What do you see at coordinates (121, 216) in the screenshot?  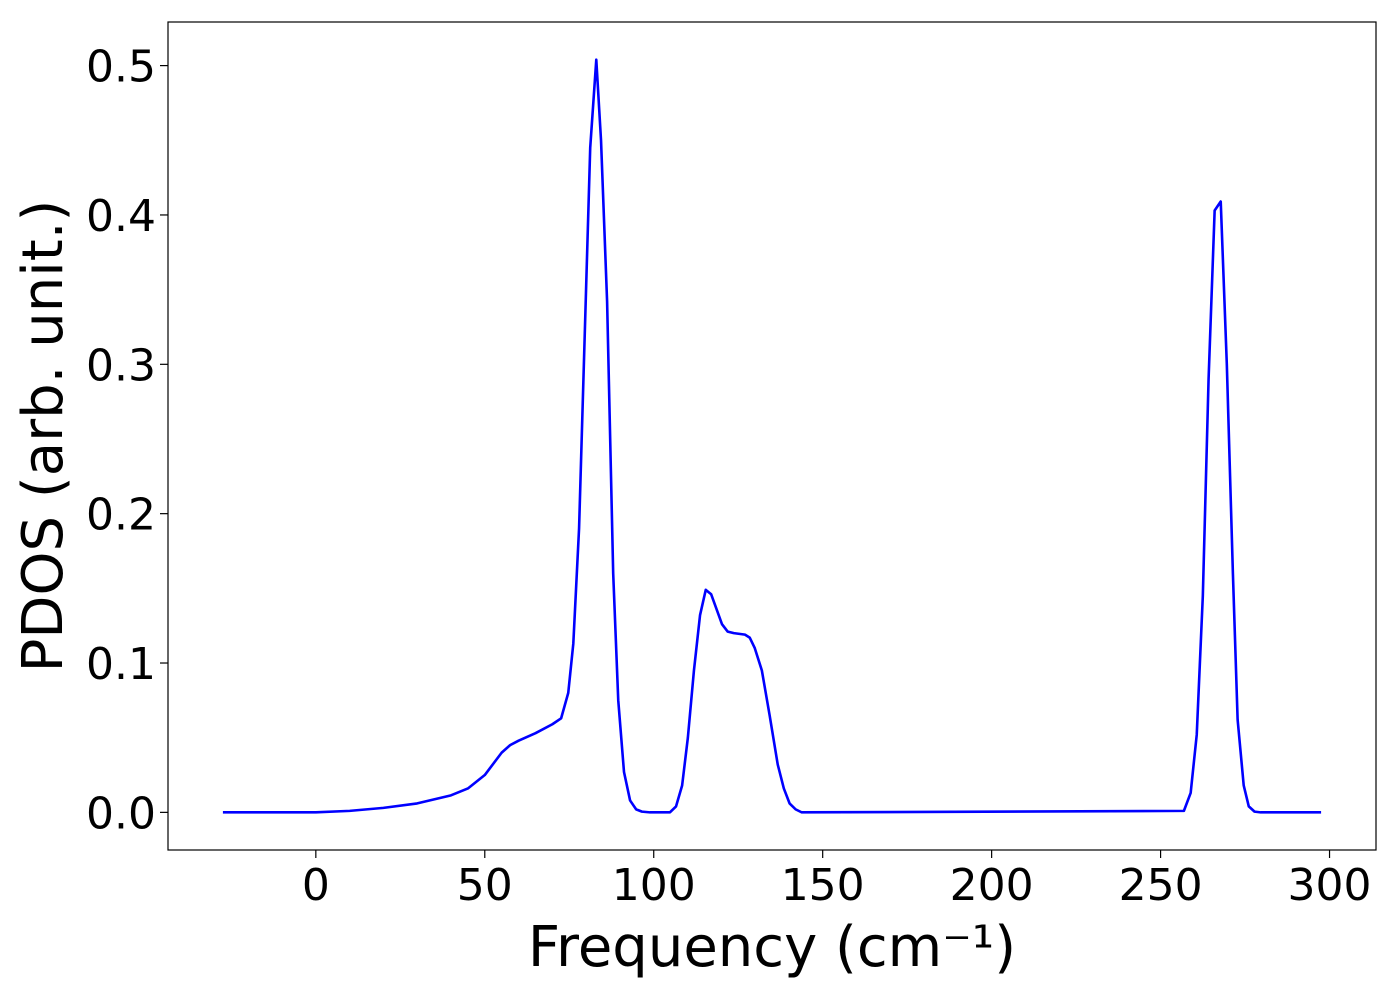 I see `y-tick-label: 0.4` at bounding box center [121, 216].